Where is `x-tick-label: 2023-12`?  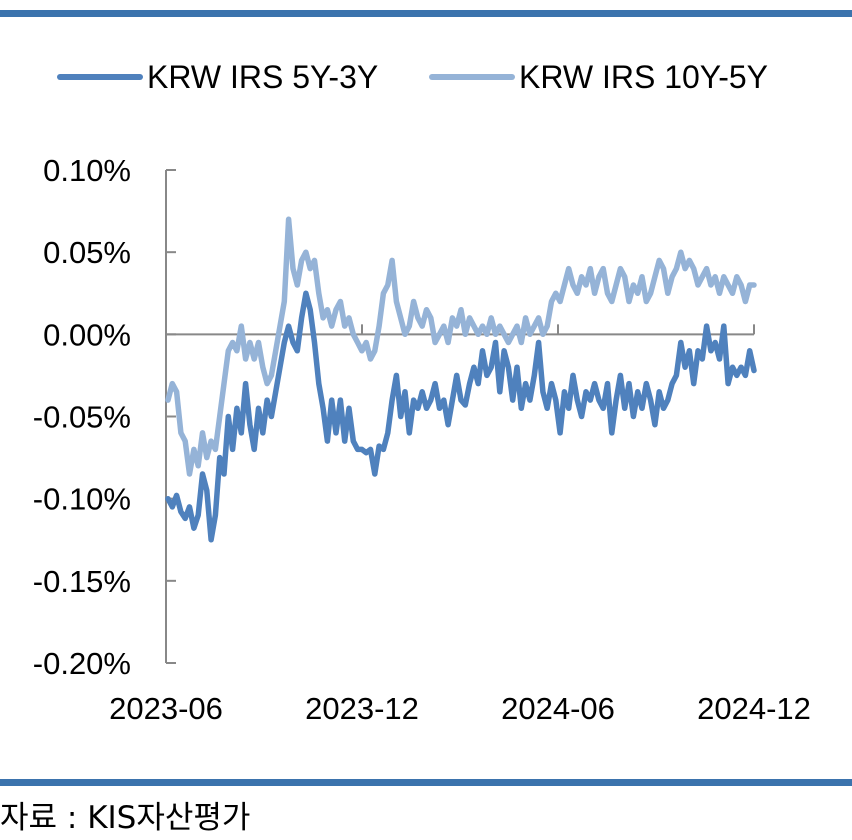
x-tick-label: 2023-12 is located at coordinates (362, 708).